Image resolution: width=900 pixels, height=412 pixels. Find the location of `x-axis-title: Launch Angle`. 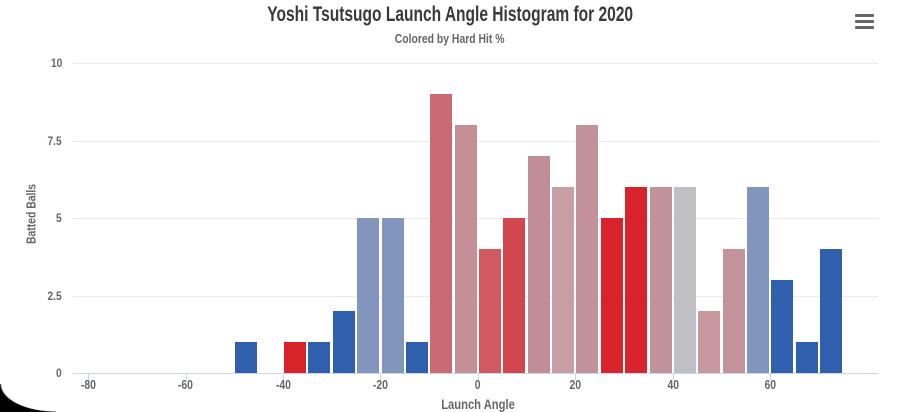

x-axis-title: Launch Angle is located at coordinates (450, 404).